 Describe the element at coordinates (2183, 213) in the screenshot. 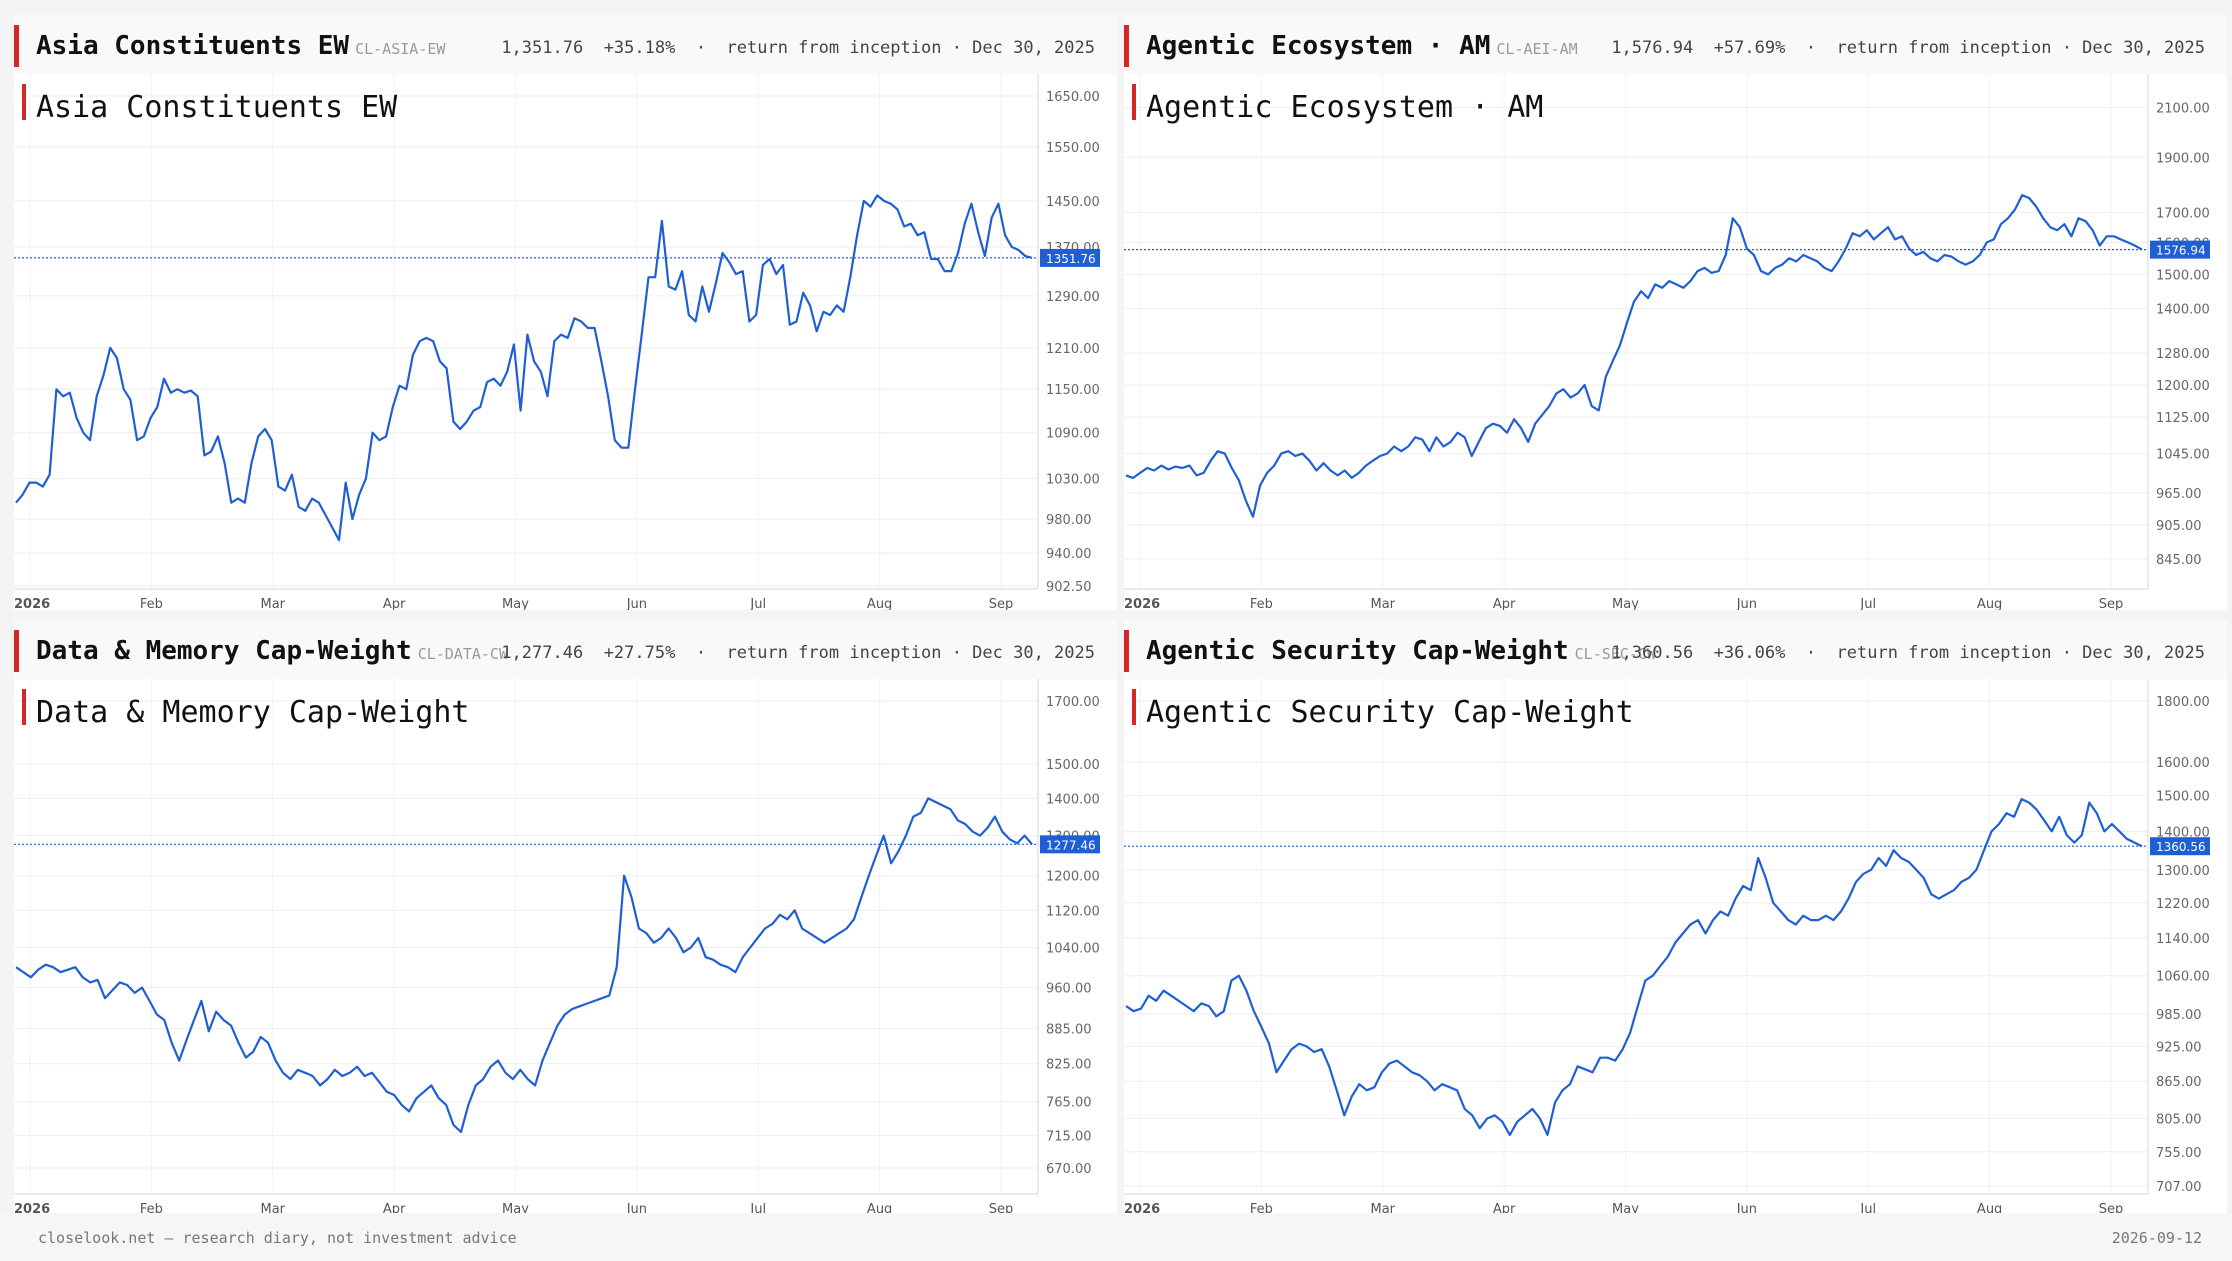

I see `y-tick-label: 1700.00` at that location.